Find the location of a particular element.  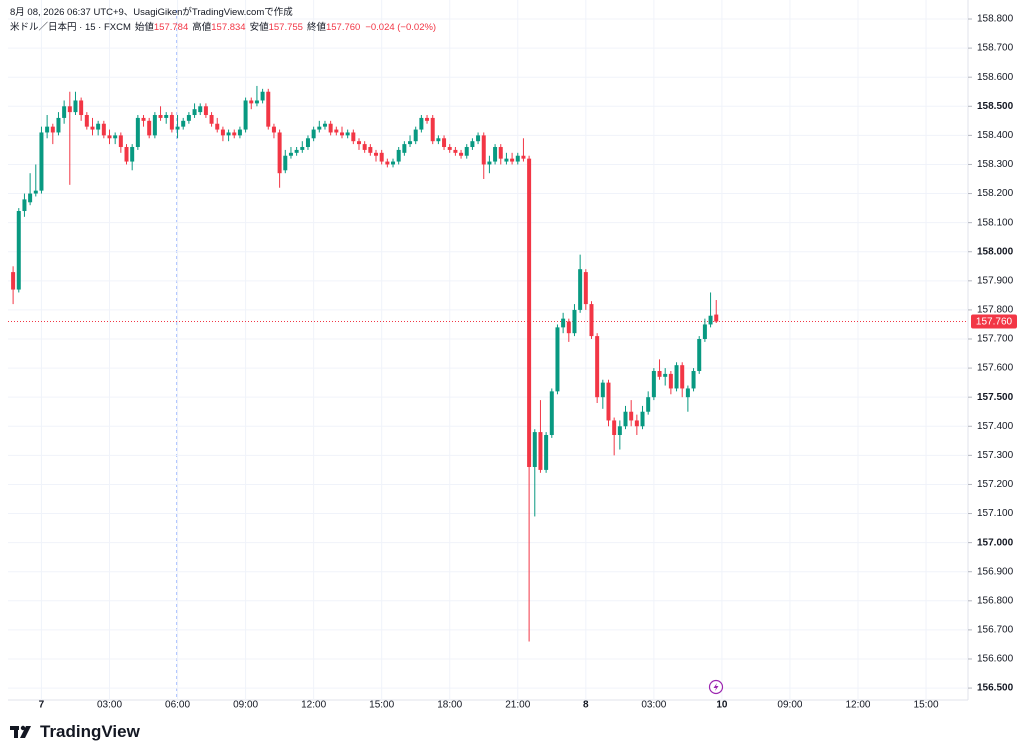

x-tick-label: 10 is located at coordinates (722, 705).